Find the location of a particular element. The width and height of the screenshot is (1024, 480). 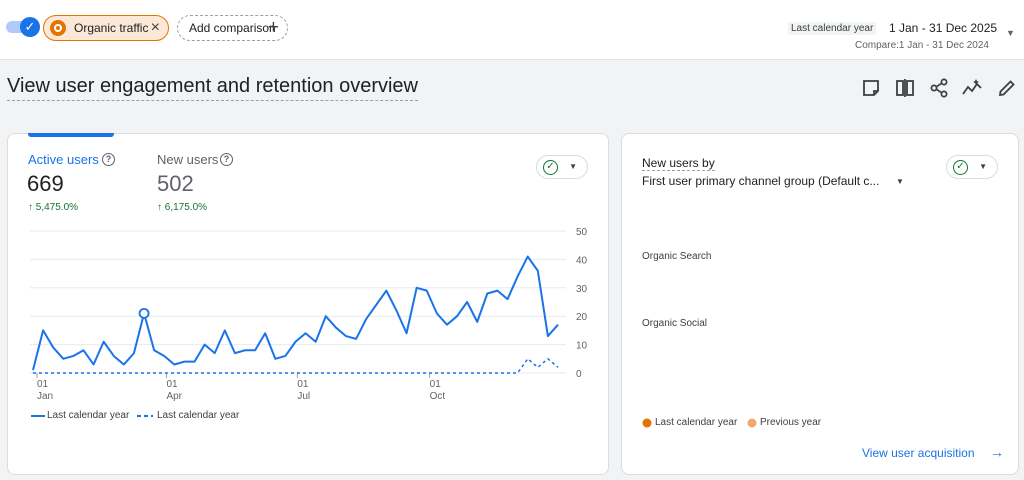

compare-columns-icon is located at coordinates (905, 88).